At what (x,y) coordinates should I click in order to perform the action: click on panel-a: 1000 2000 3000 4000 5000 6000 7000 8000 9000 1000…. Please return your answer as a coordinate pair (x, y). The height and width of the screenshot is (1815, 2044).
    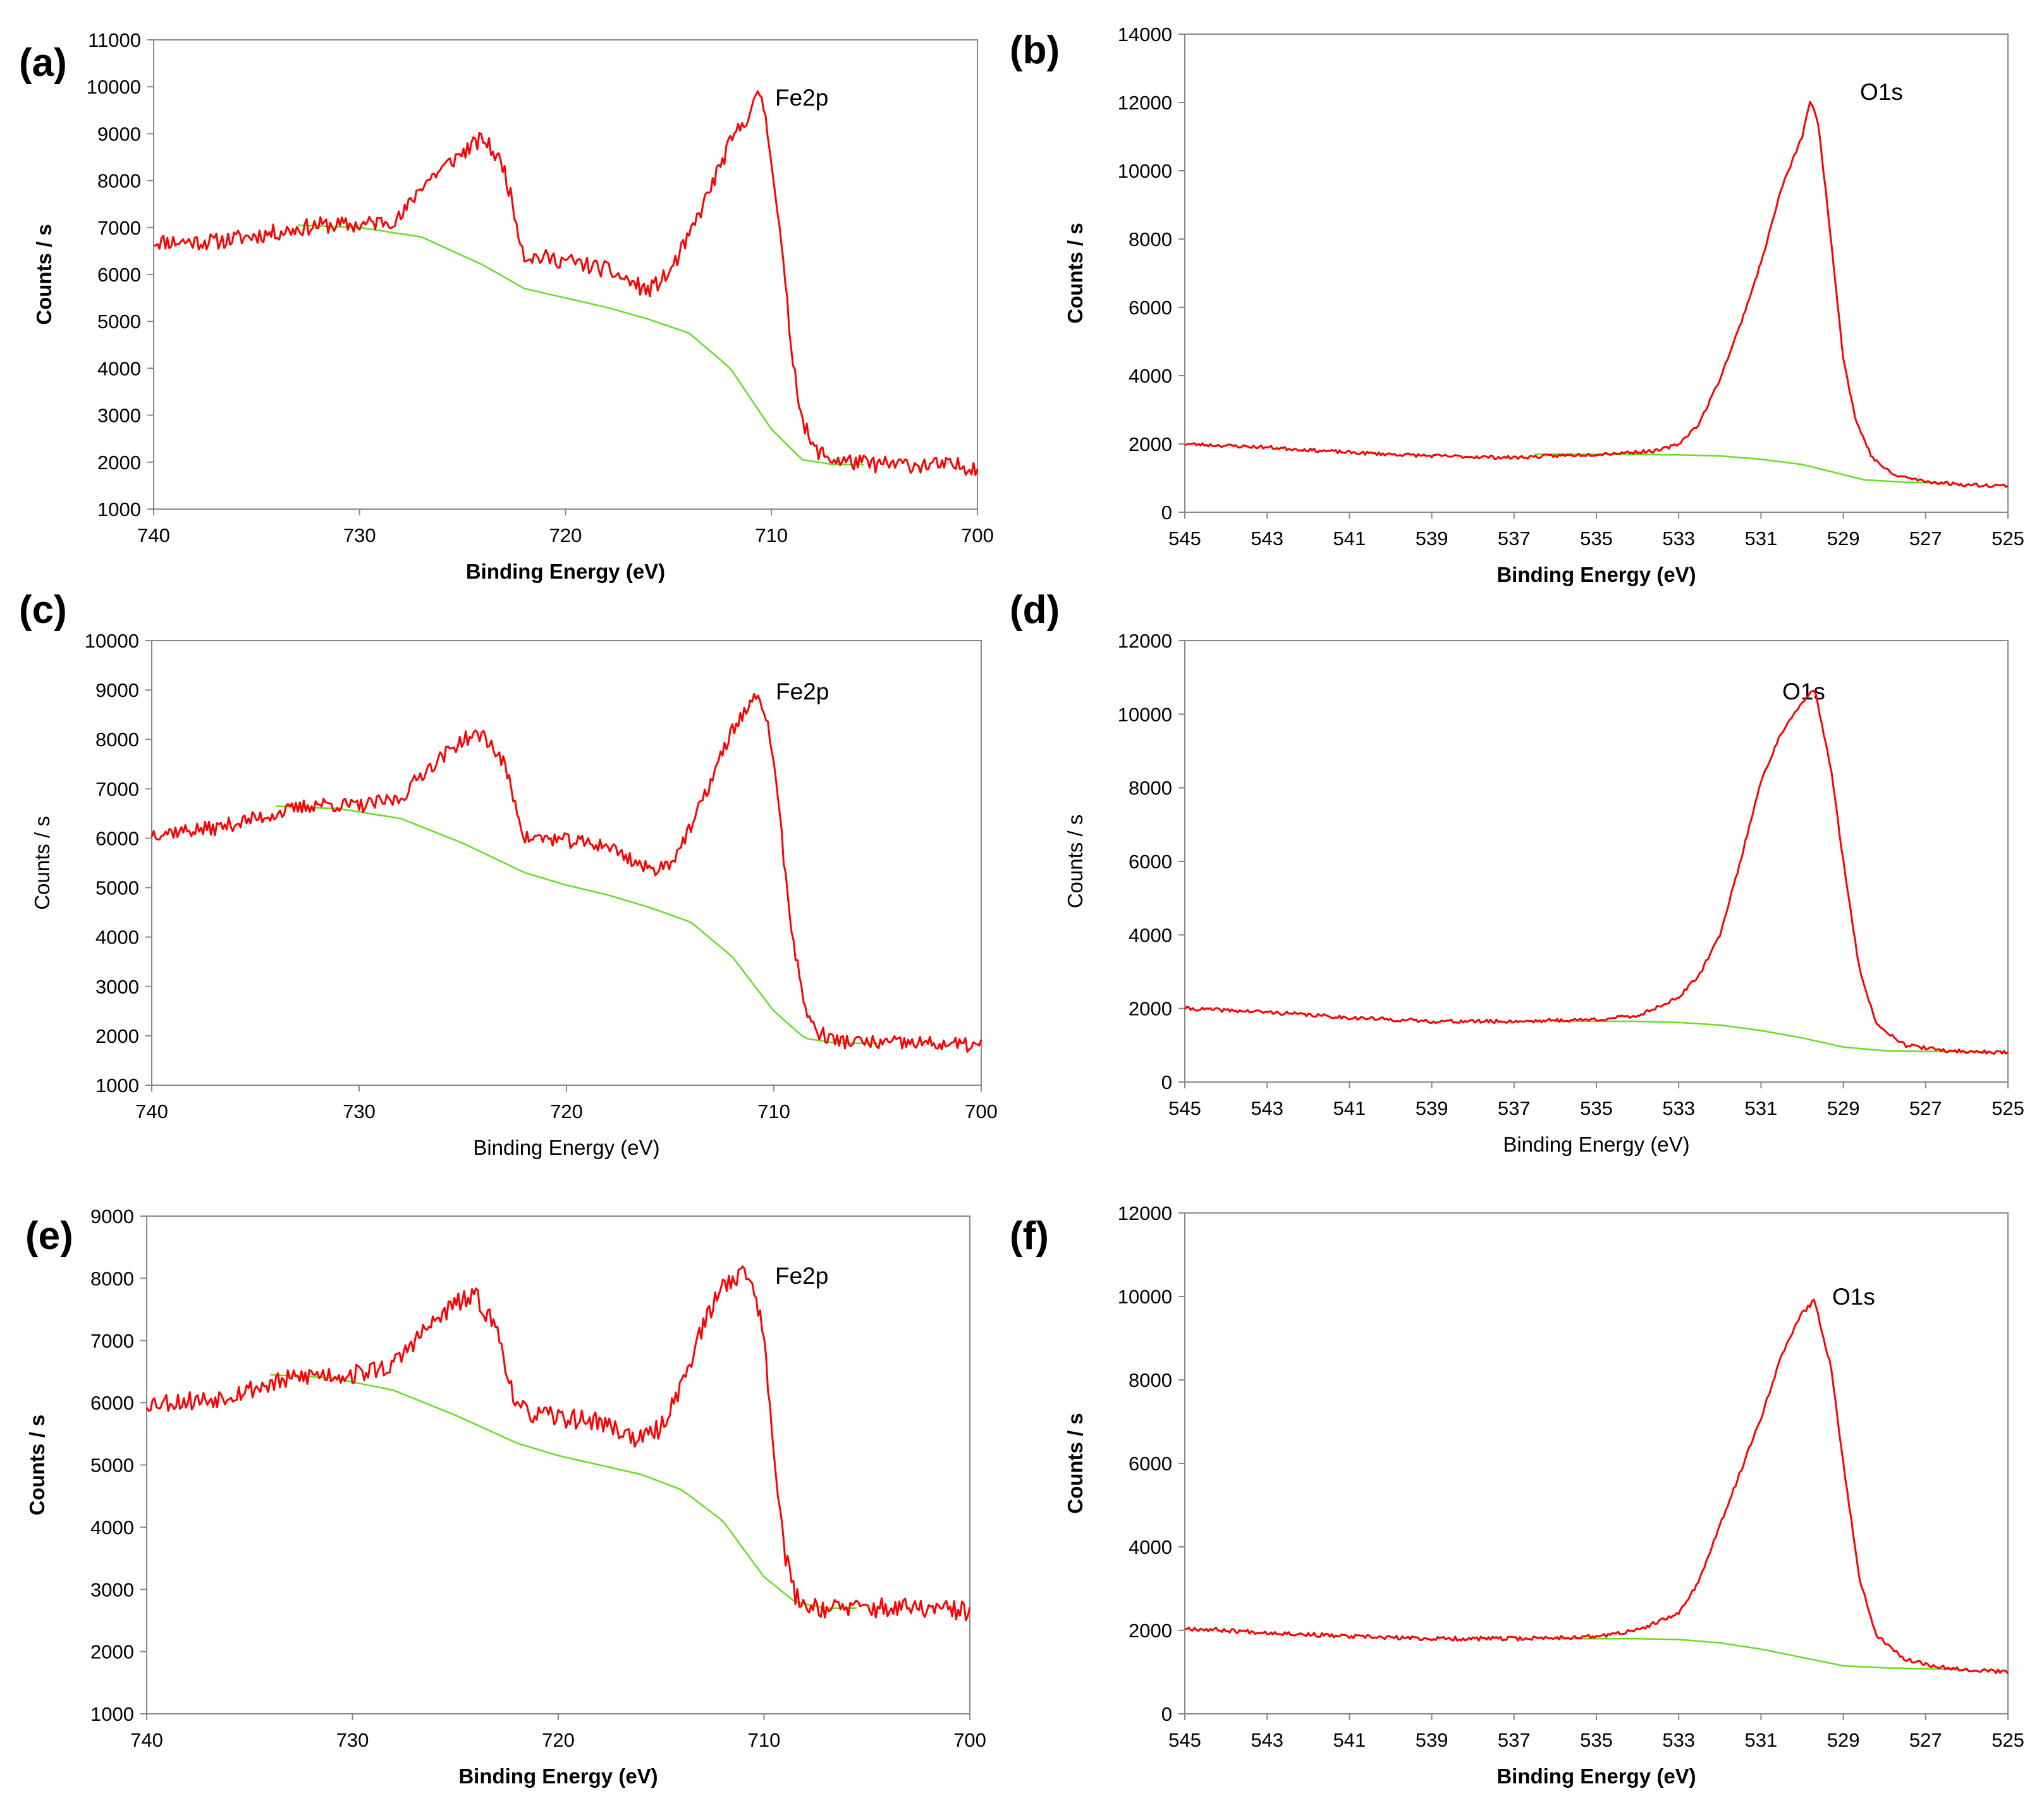
    Looking at the image, I should click on (506, 306).